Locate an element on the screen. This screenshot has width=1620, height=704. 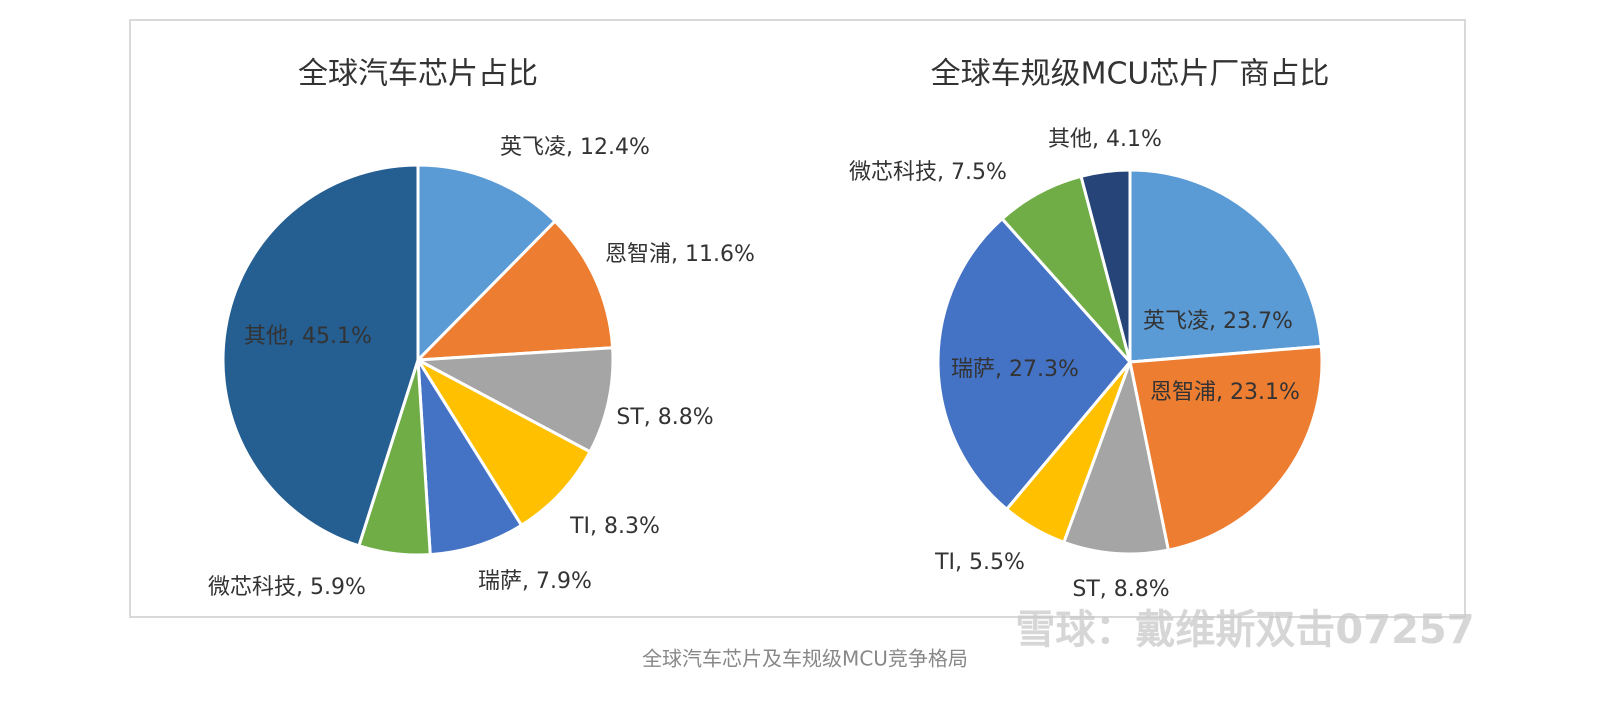
data-label: 英飞凌, 23.7% is located at coordinates (1218, 321).